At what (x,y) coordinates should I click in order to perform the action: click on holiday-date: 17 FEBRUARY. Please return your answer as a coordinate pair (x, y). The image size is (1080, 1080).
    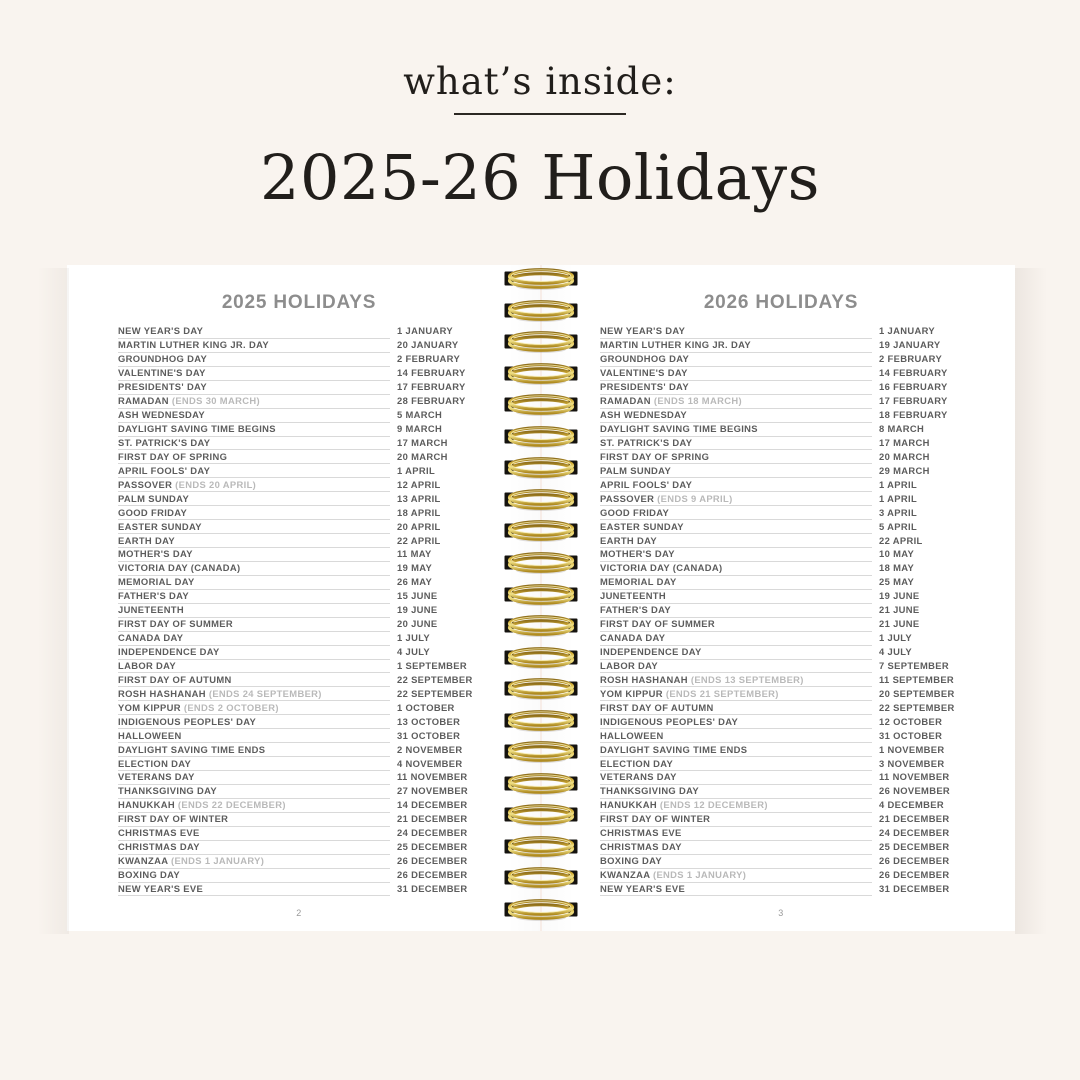
    Looking at the image, I should click on (913, 401).